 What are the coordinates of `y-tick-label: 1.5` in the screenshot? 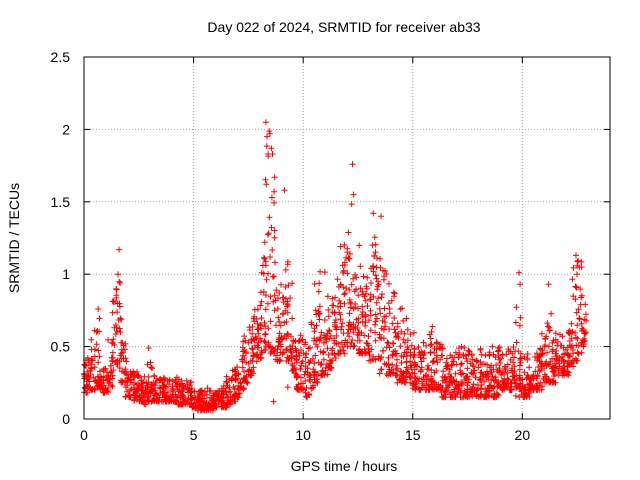 It's located at (61, 202).